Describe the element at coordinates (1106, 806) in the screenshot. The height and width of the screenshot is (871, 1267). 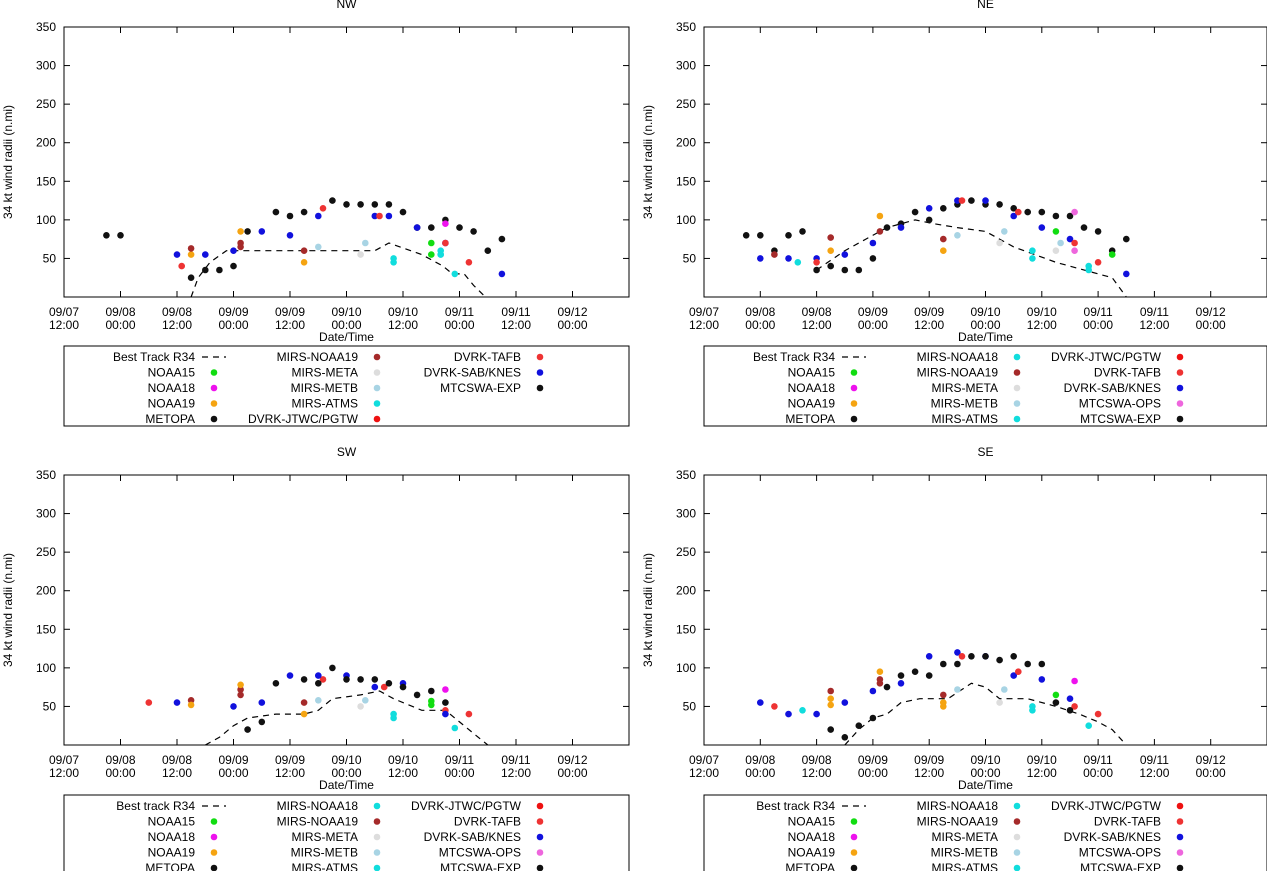
I see `legend-label: DVRK-JTWC/PGTW` at that location.